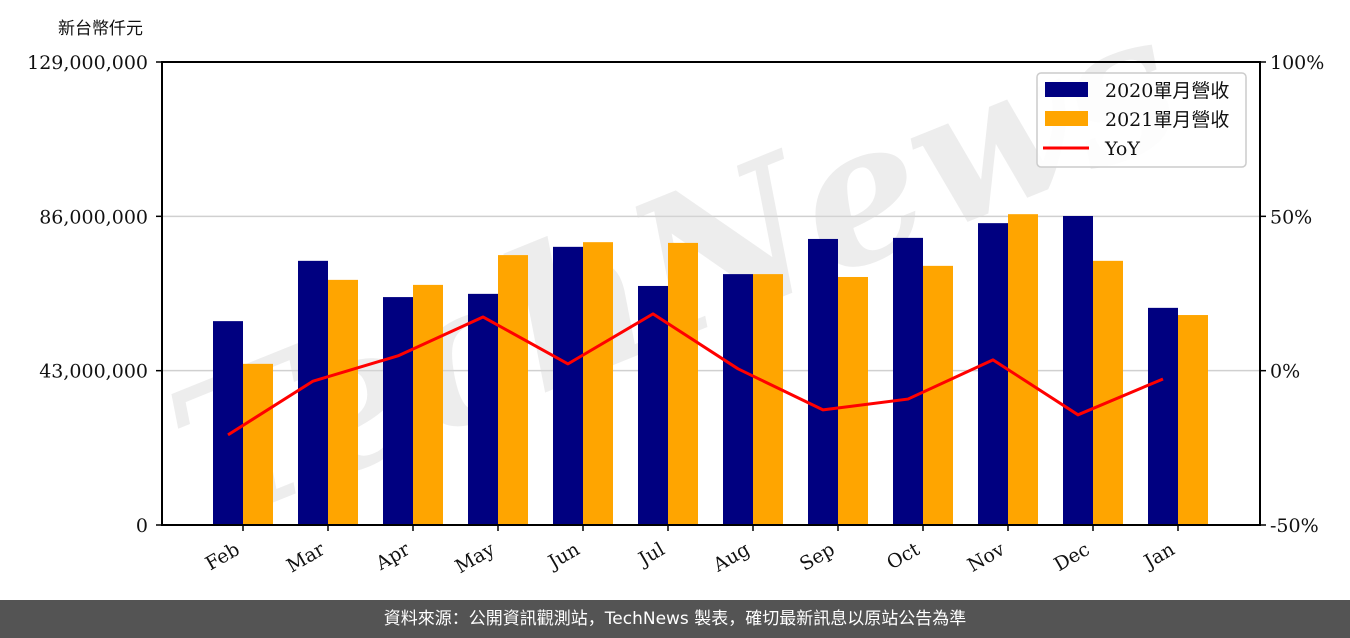 The width and height of the screenshot is (1350, 638). Describe the element at coordinates (563, 556) in the screenshot. I see `x-tick-label: Jun` at that location.